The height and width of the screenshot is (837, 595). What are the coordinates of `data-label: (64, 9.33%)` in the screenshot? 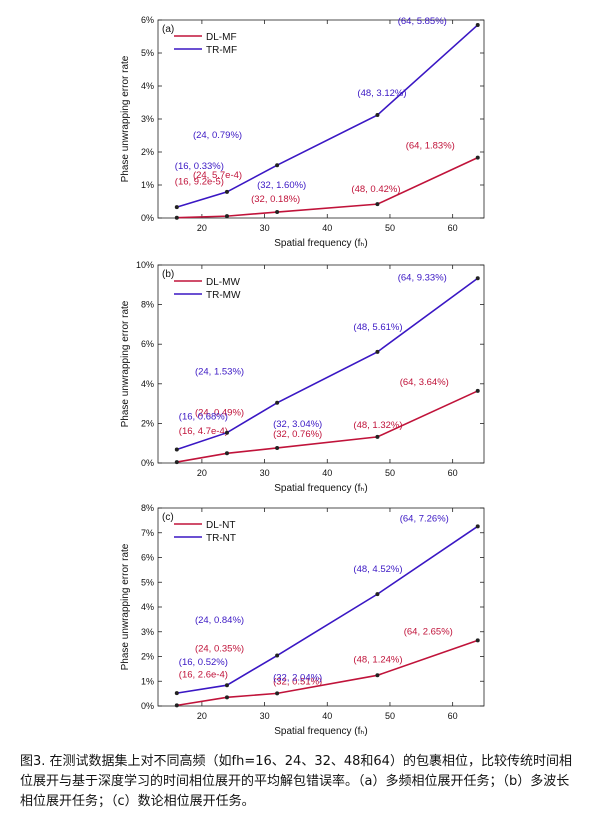 It's located at (422, 277).